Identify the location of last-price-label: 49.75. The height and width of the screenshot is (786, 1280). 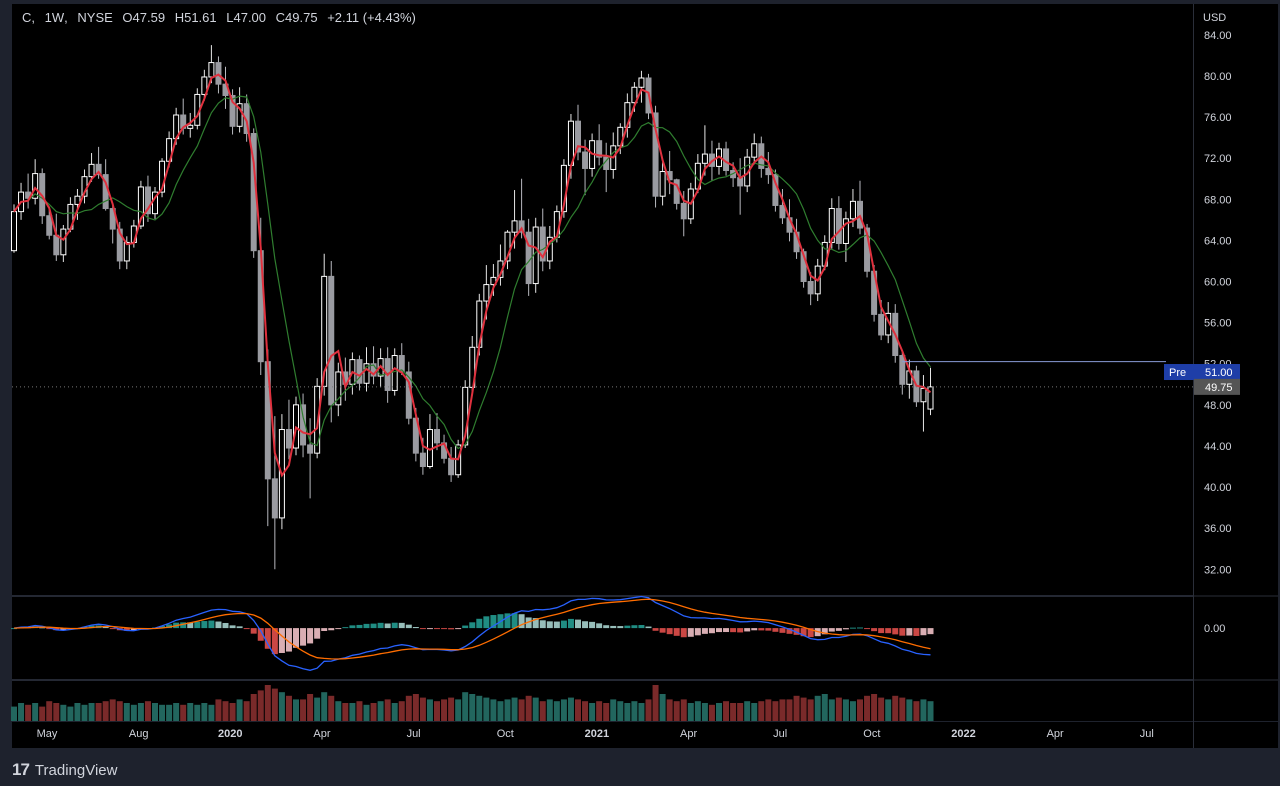
(1219, 388).